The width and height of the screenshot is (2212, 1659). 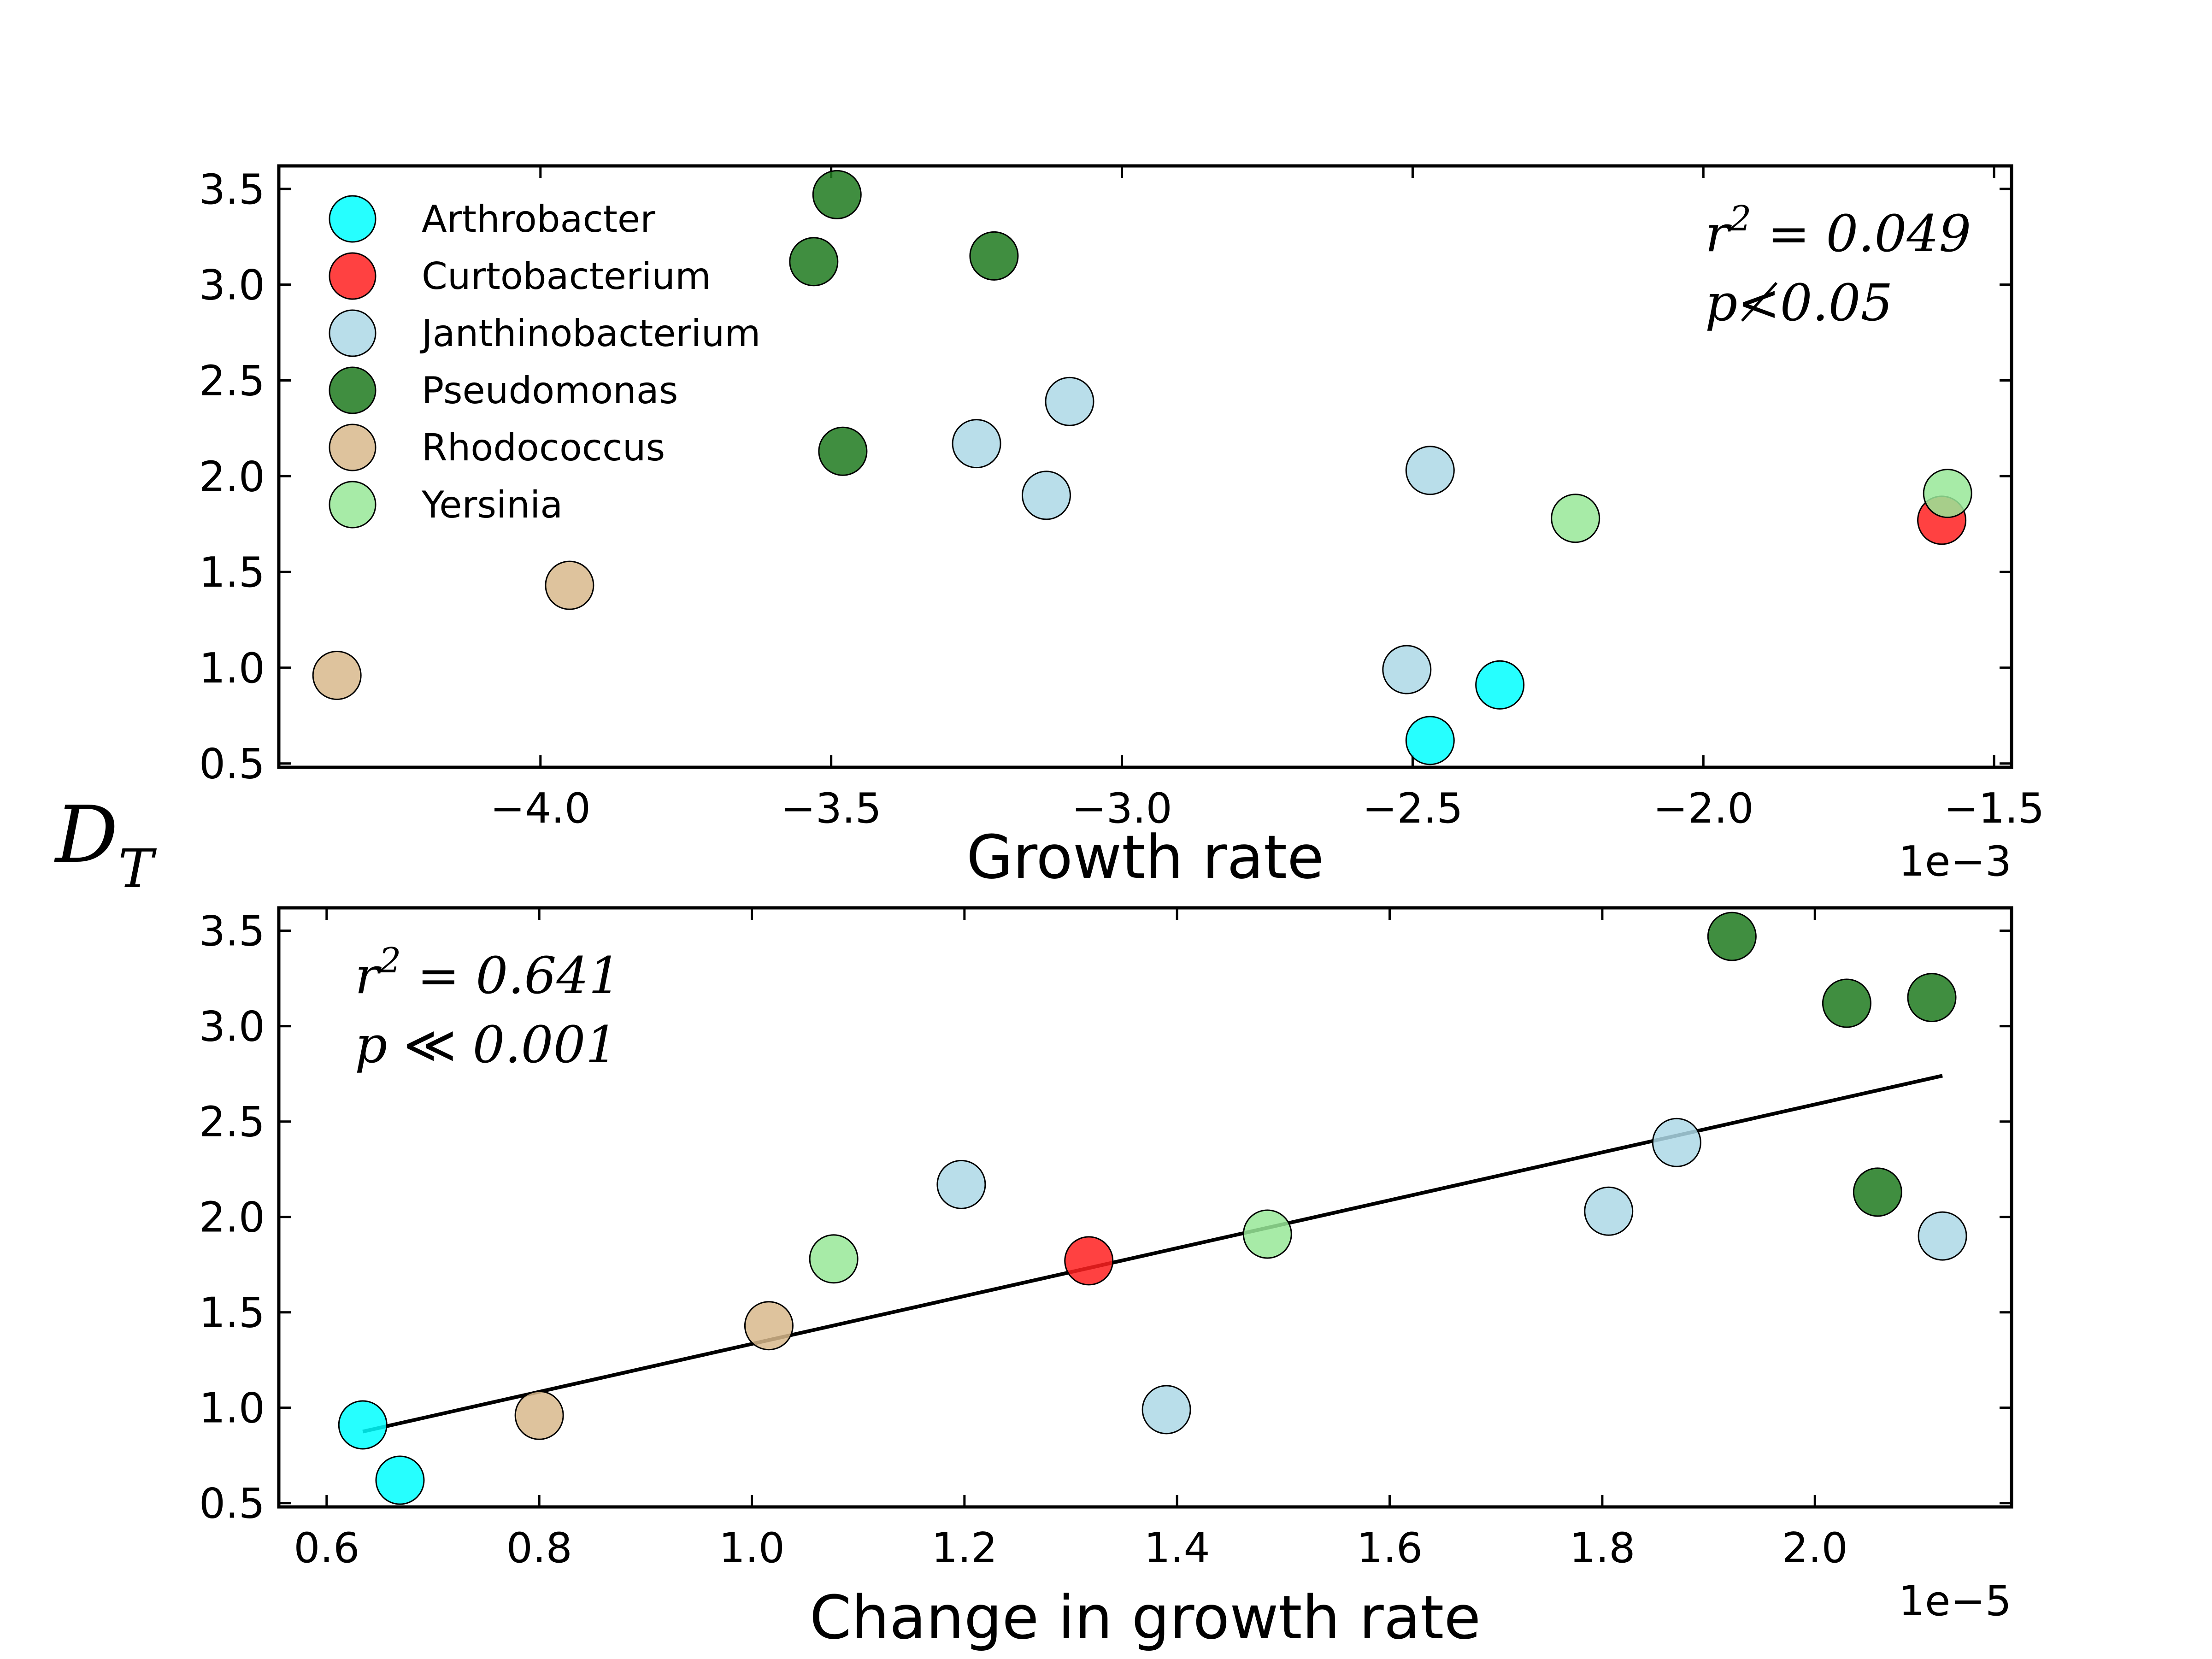 What do you see at coordinates (543, 447) in the screenshot?
I see `legend-label-rhodococcus: Rhodococcus` at bounding box center [543, 447].